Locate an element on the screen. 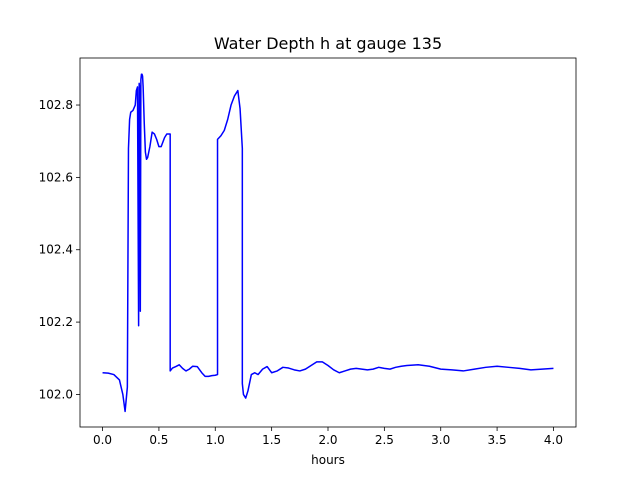 The width and height of the screenshot is (640, 480). y-tick-label: 102.4 is located at coordinates (56, 250).